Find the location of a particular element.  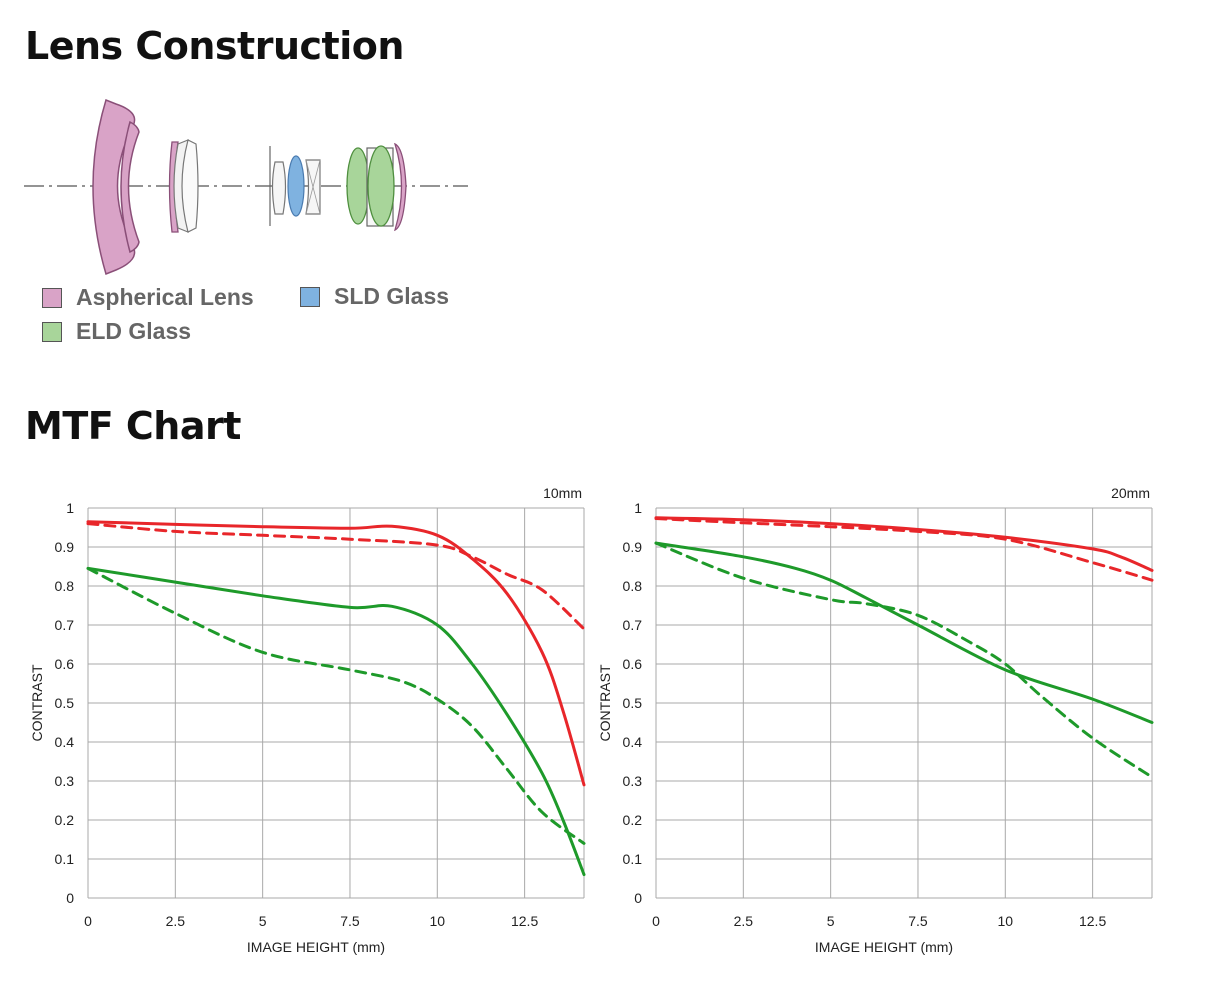

eld-swatch is located at coordinates (52, 331).